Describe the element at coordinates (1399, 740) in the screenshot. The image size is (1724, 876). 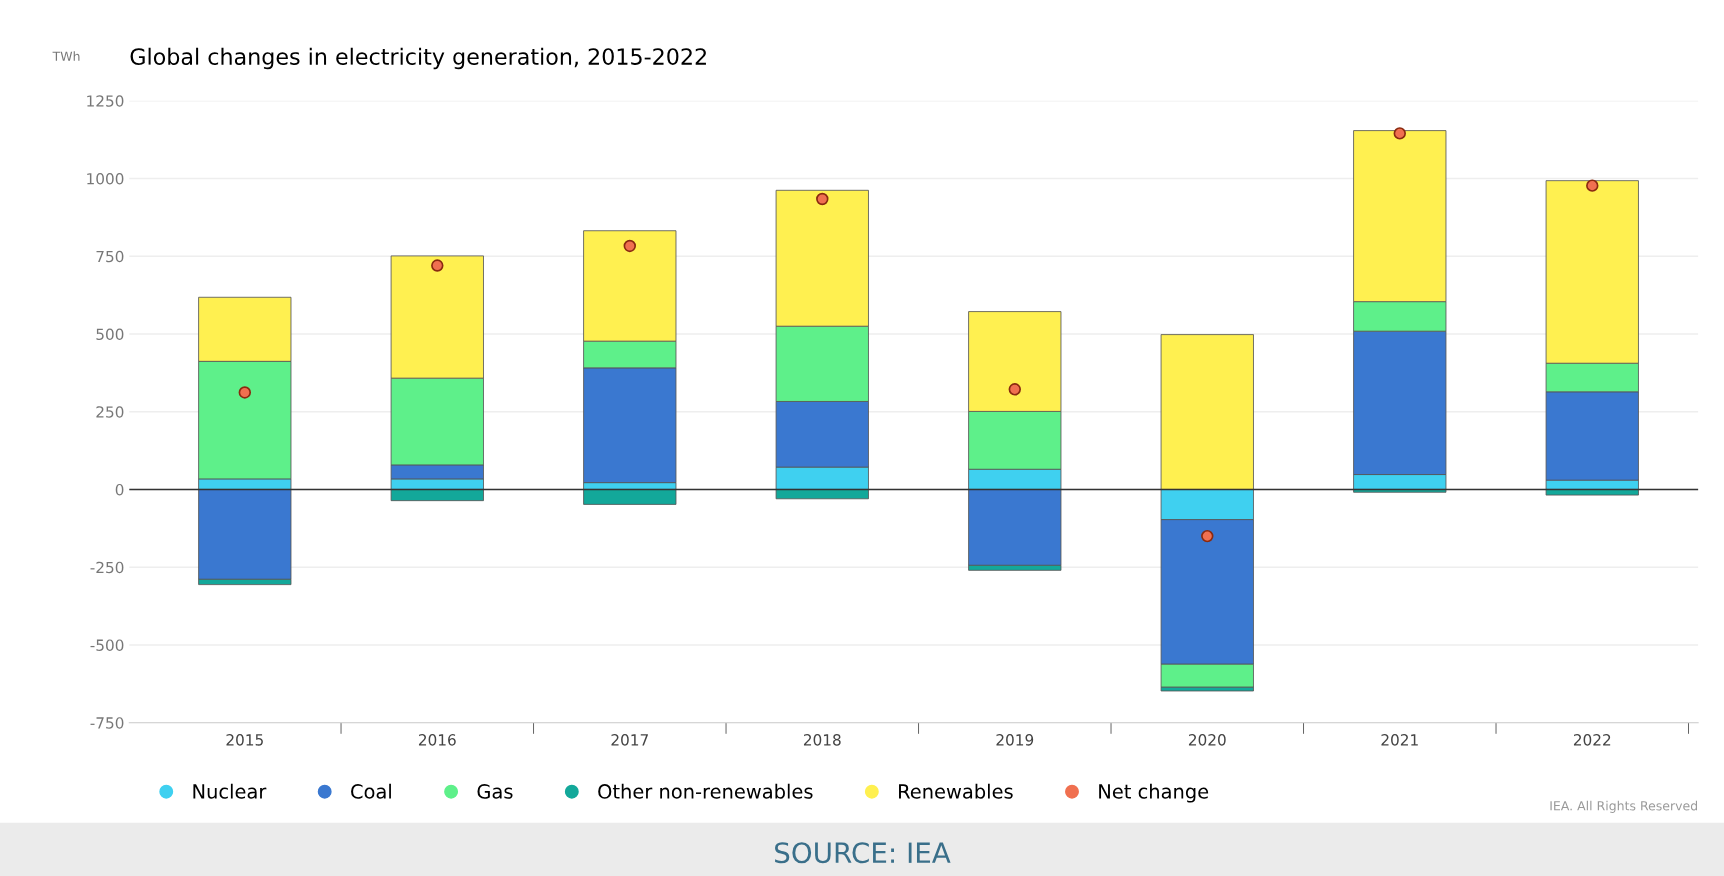
I see `x-tick-label: 2021` at that location.